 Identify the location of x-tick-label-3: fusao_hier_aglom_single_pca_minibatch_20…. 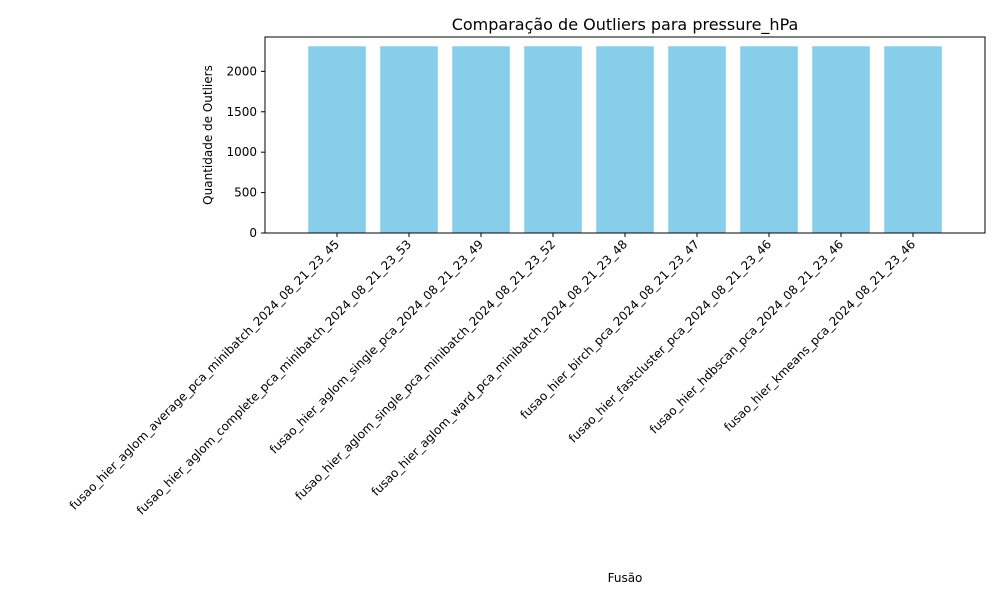
(425, 370).